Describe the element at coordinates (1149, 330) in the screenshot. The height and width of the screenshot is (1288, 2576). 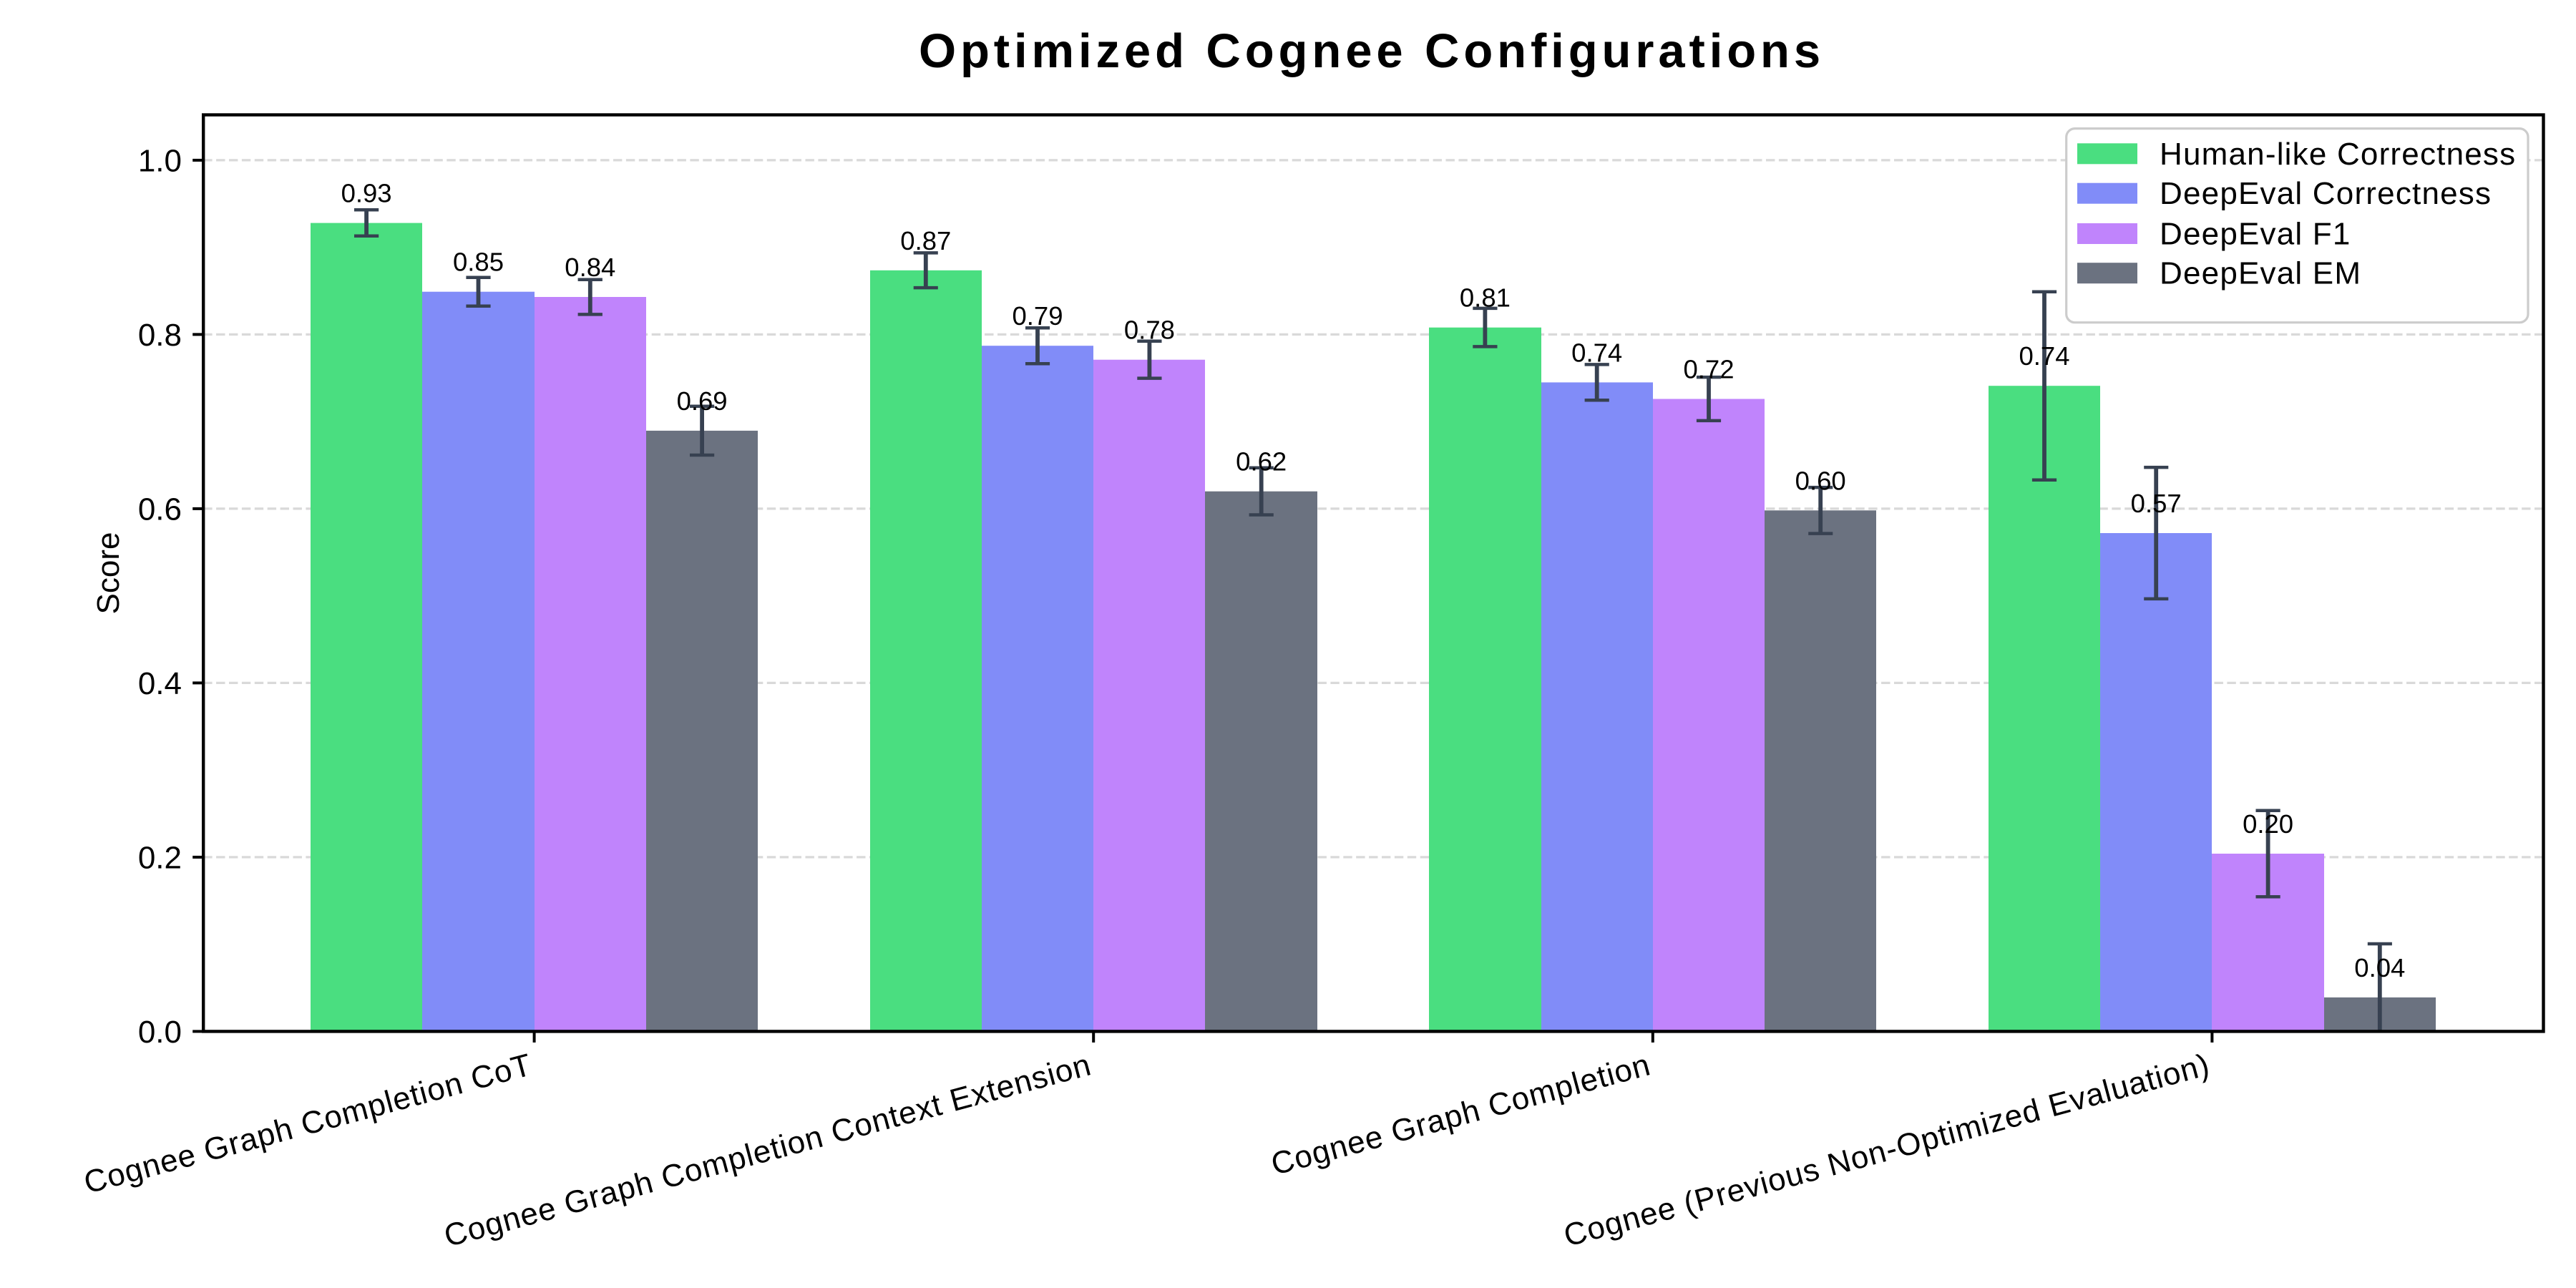
I see `svg-text: 0.78` at that location.